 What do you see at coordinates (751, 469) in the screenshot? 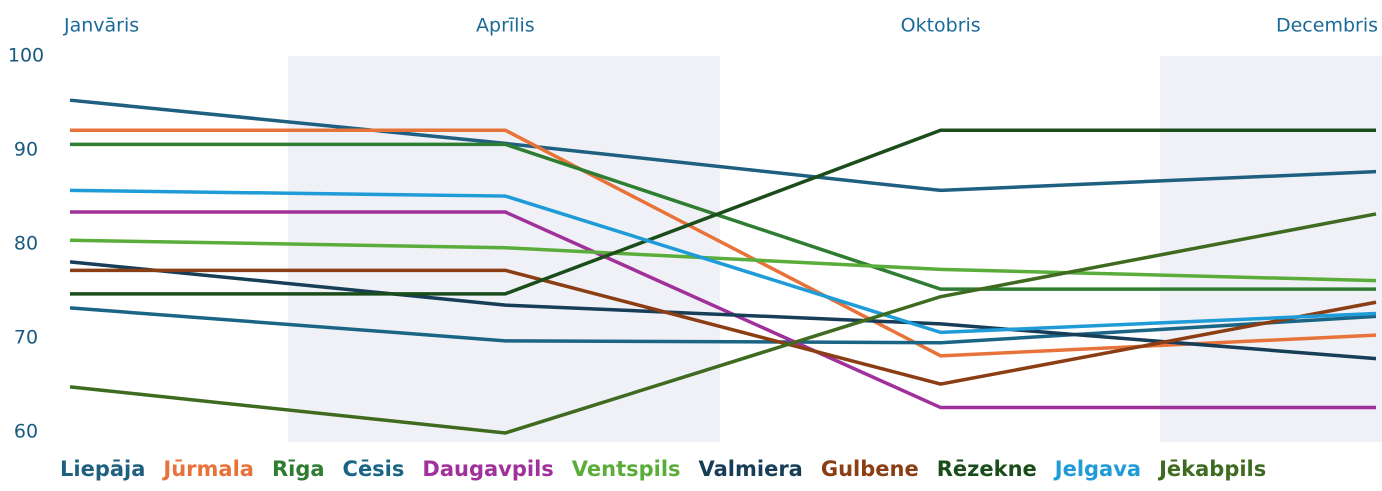
I see `legend-label: Valmiera` at bounding box center [751, 469].